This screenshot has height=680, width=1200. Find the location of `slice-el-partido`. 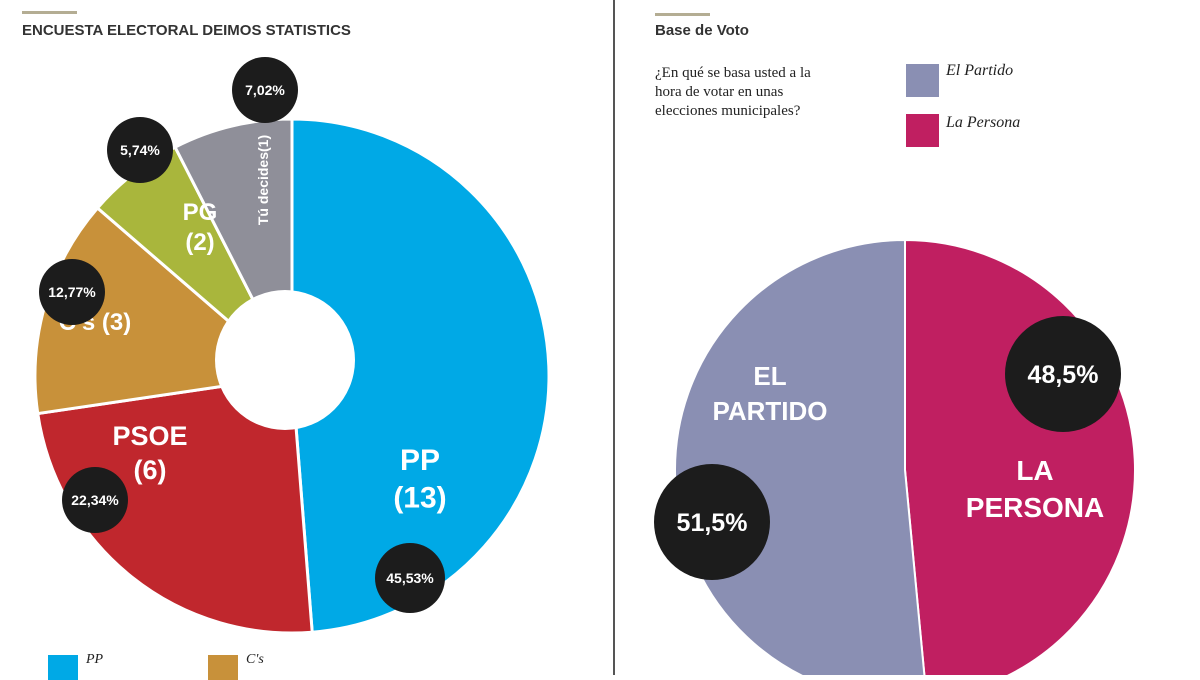

slice-el-partido is located at coordinates (800, 456).